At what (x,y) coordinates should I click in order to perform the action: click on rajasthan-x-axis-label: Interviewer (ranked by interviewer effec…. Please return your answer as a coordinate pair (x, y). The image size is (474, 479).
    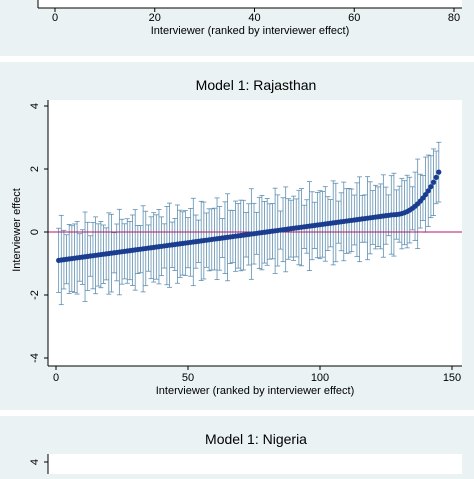
    Looking at the image, I should click on (255, 391).